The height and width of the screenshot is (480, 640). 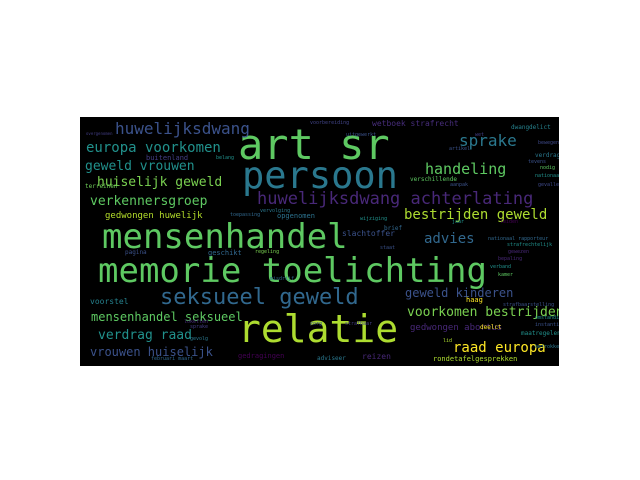 I want to click on word-mensenhandel-seksueel: mensenhandel seksueel, so click(x=167, y=317).